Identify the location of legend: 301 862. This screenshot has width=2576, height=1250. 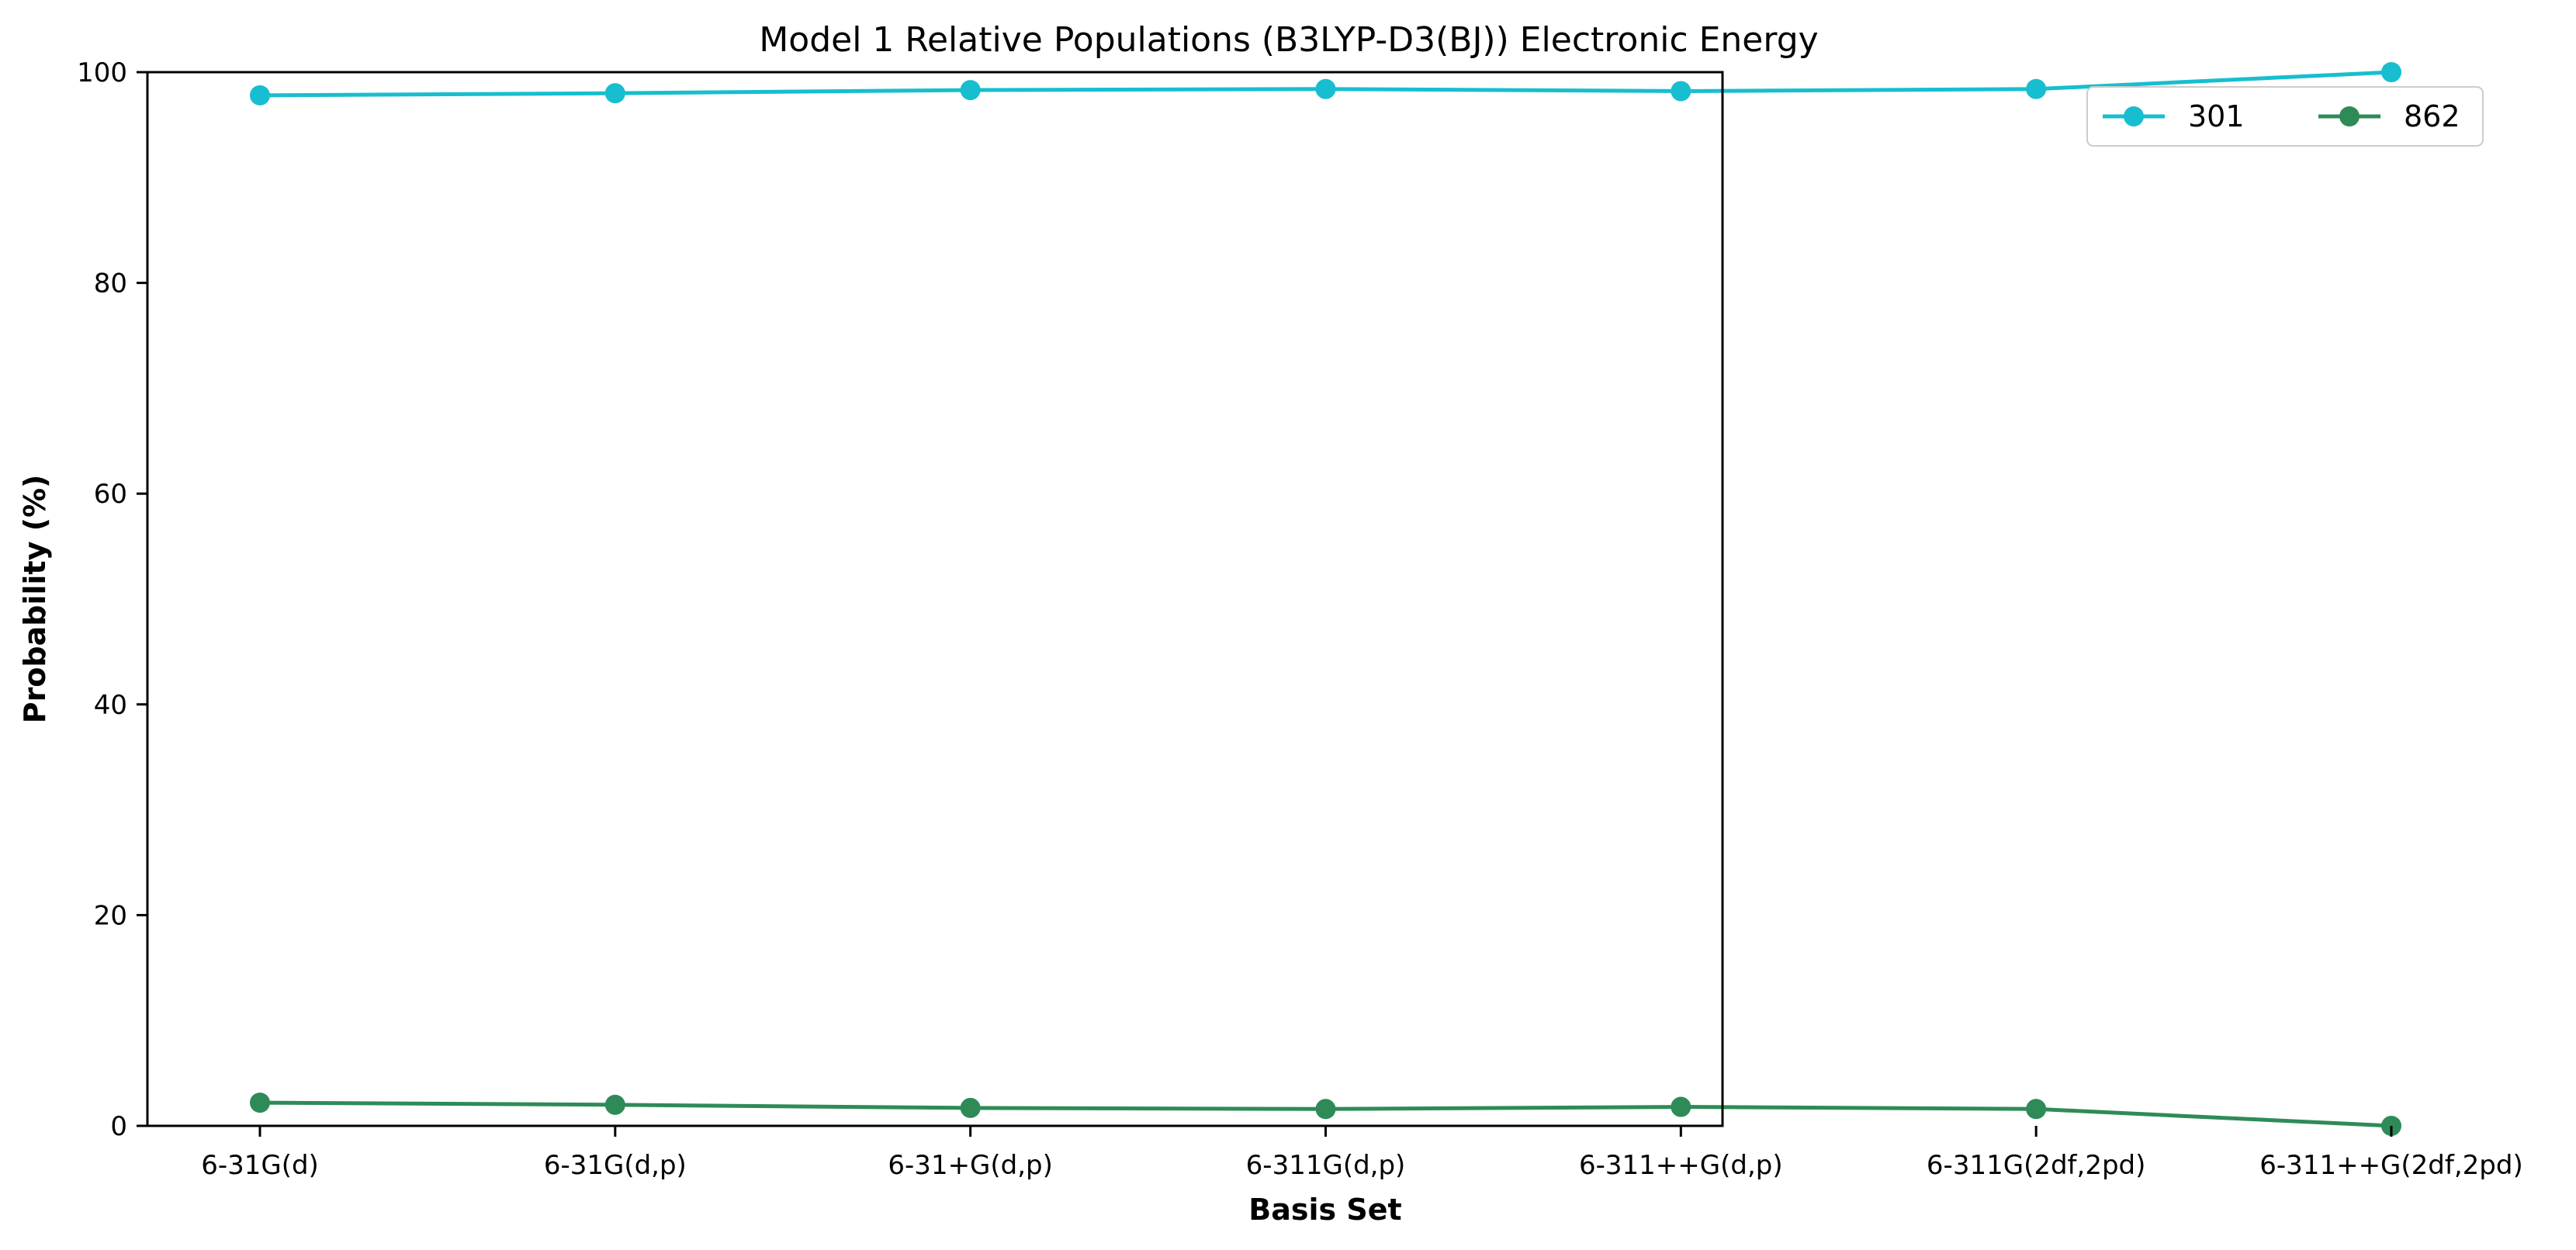
(2285, 116).